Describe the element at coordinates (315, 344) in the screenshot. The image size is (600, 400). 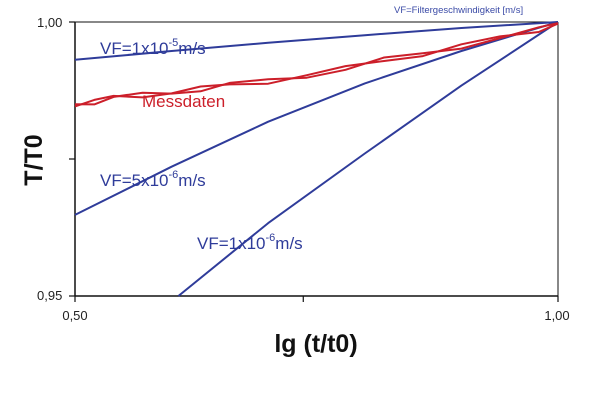
I see `x-axis-title: lg (t/t0)` at that location.